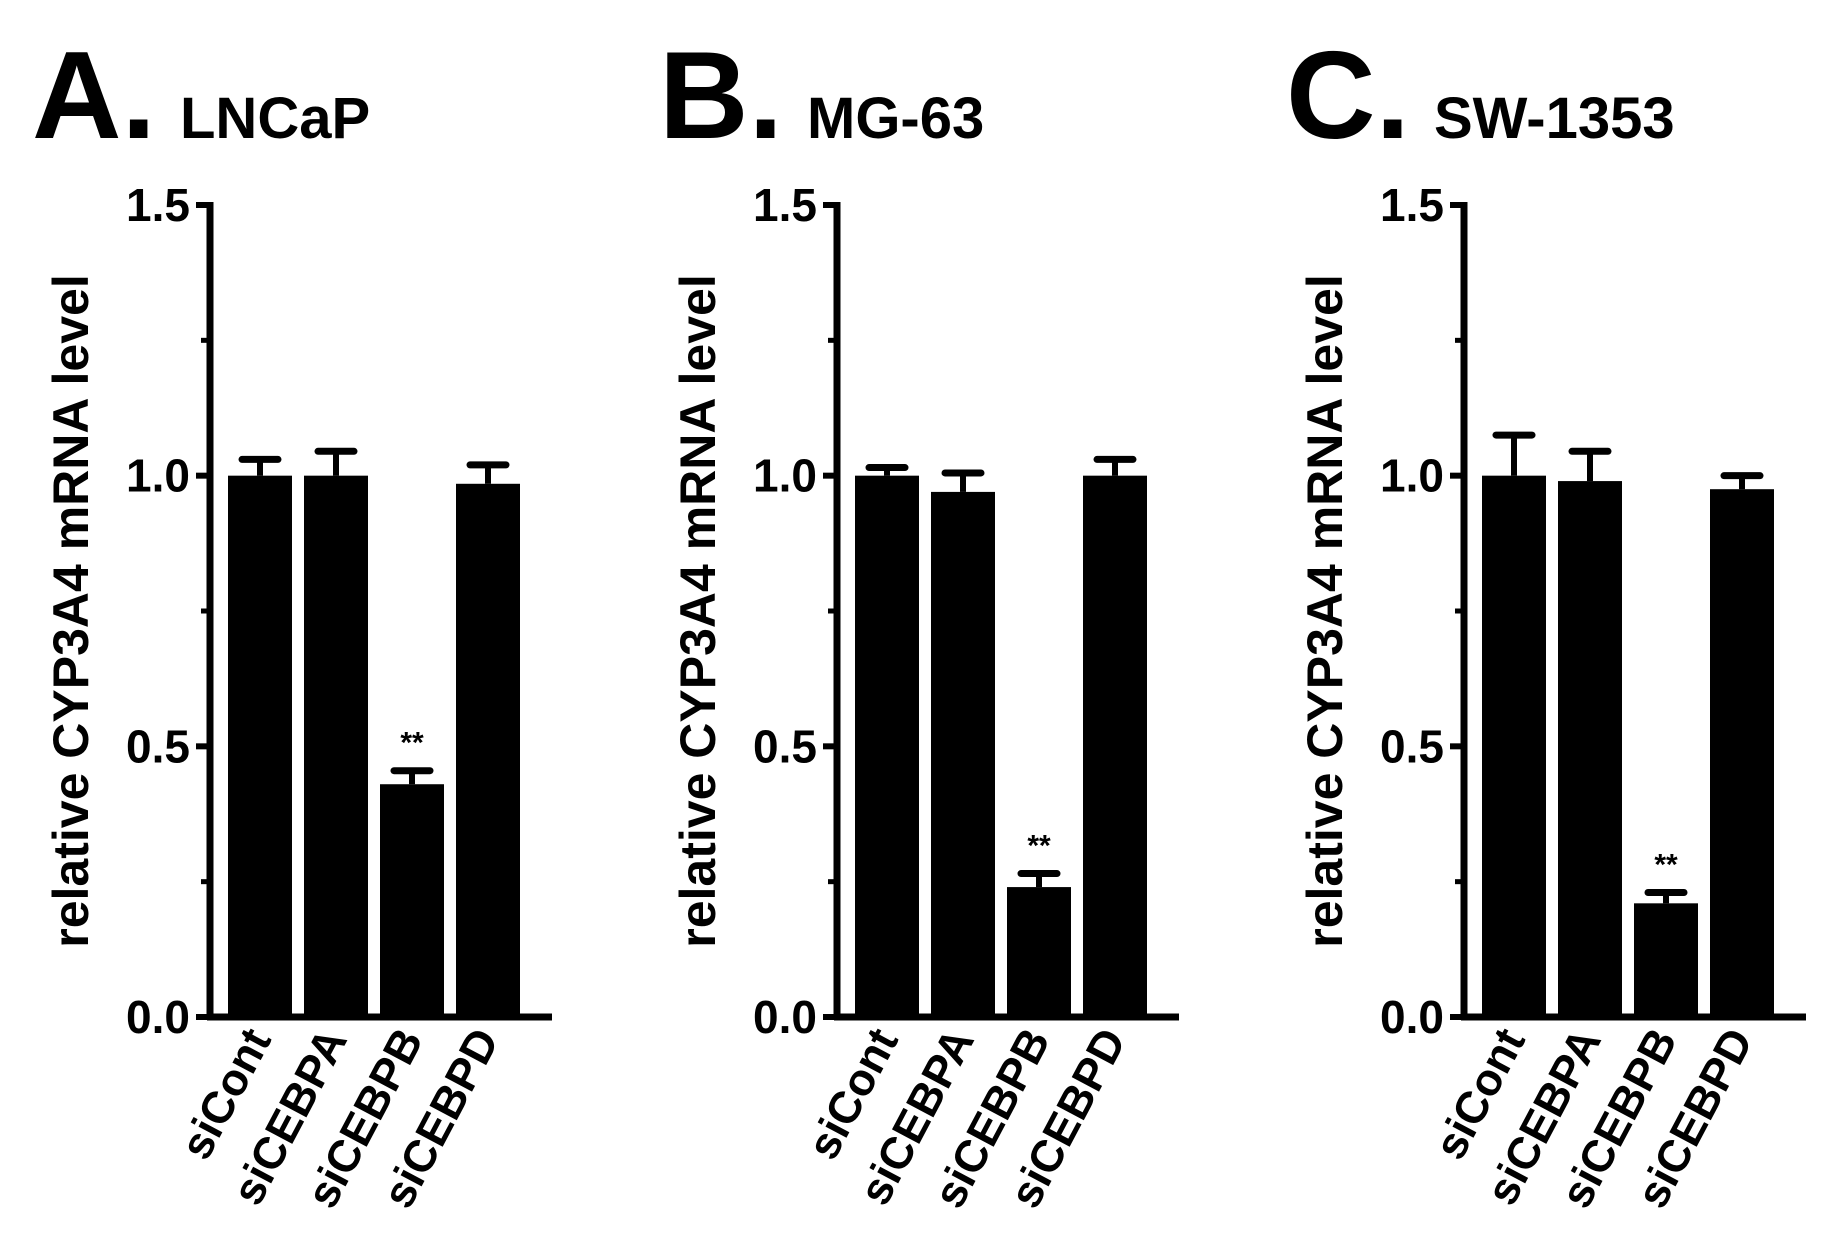  Describe the element at coordinates (895, 118) in the screenshot. I see `panel-title: MG-63` at that location.